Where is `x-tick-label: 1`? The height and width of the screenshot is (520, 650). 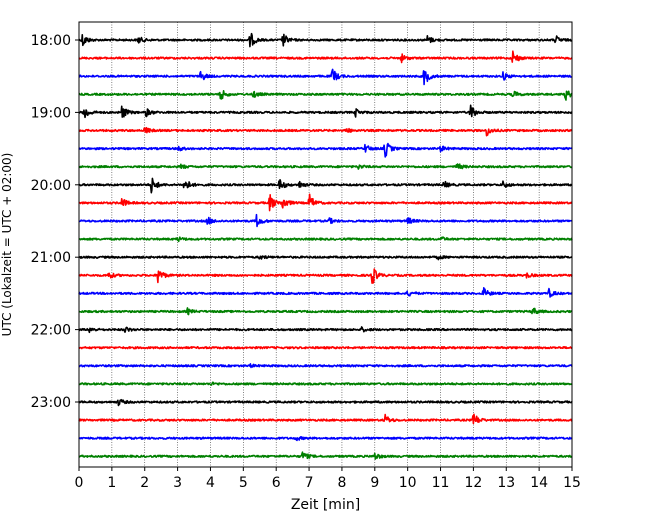 x-tick-label: 1 is located at coordinates (111, 483).